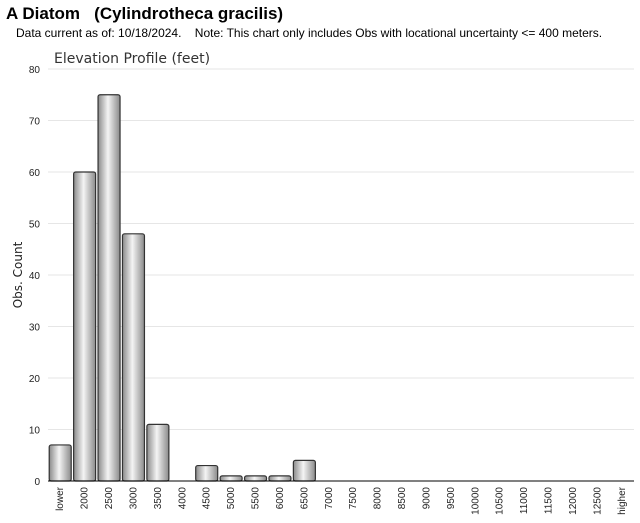 The width and height of the screenshot is (640, 523). What do you see at coordinates (353, 498) in the screenshot?
I see `x-tick-label: 7500` at bounding box center [353, 498].